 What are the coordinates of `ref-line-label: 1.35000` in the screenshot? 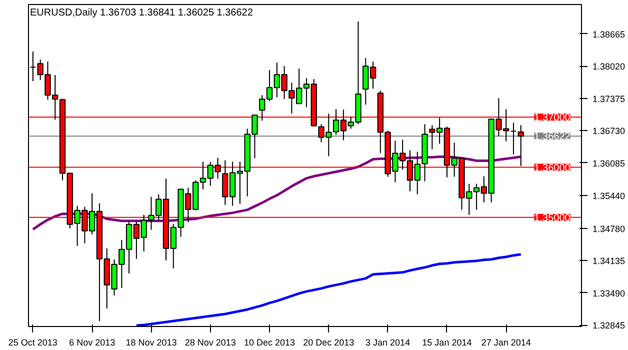 It's located at (552, 218).